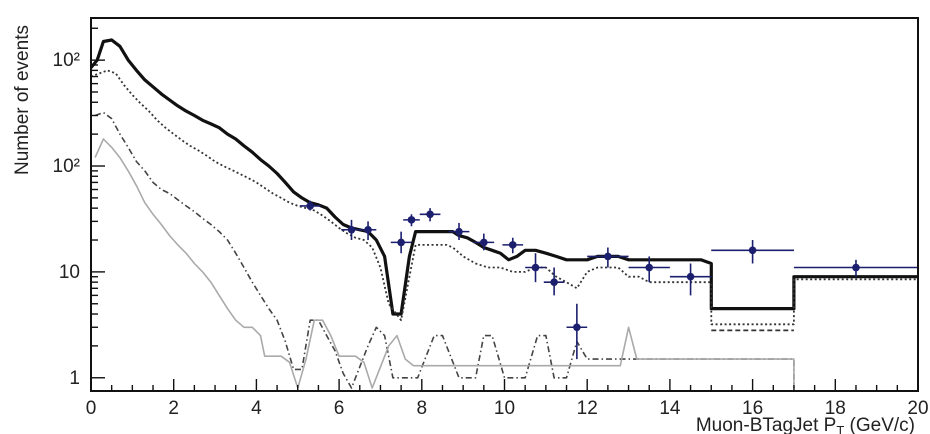 The height and width of the screenshot is (434, 930). Describe the element at coordinates (422, 408) in the screenshot. I see `x-tick-label: 8` at that location.